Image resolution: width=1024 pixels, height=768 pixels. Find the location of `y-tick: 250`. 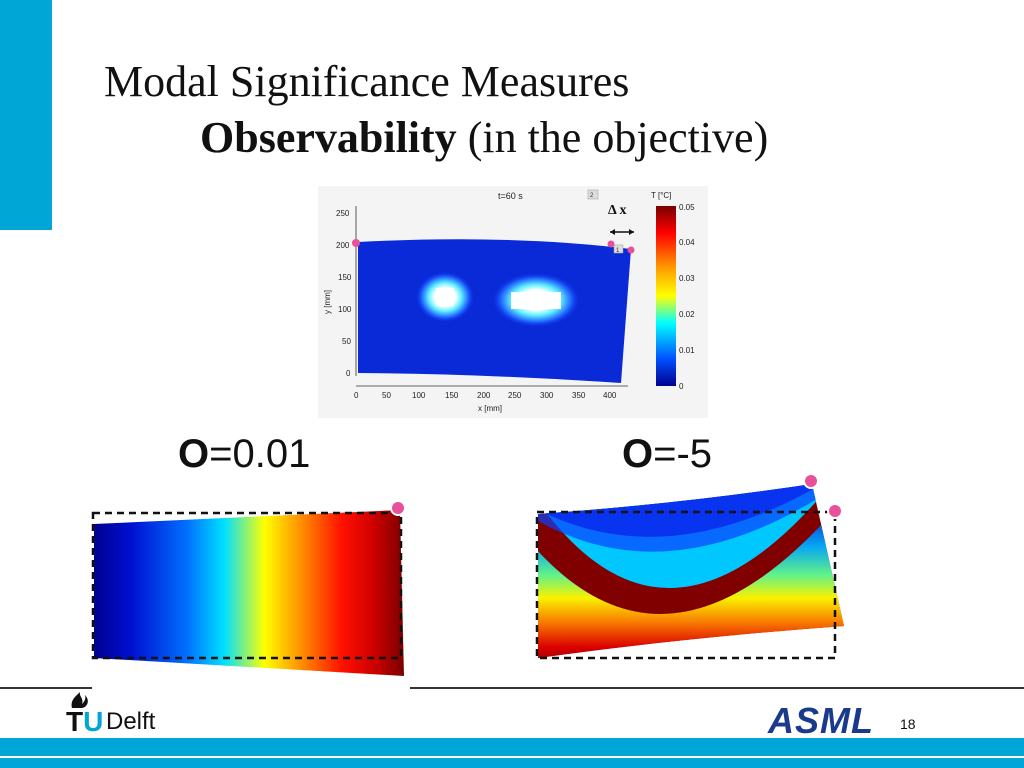

y-tick: 250 is located at coordinates (343, 213).